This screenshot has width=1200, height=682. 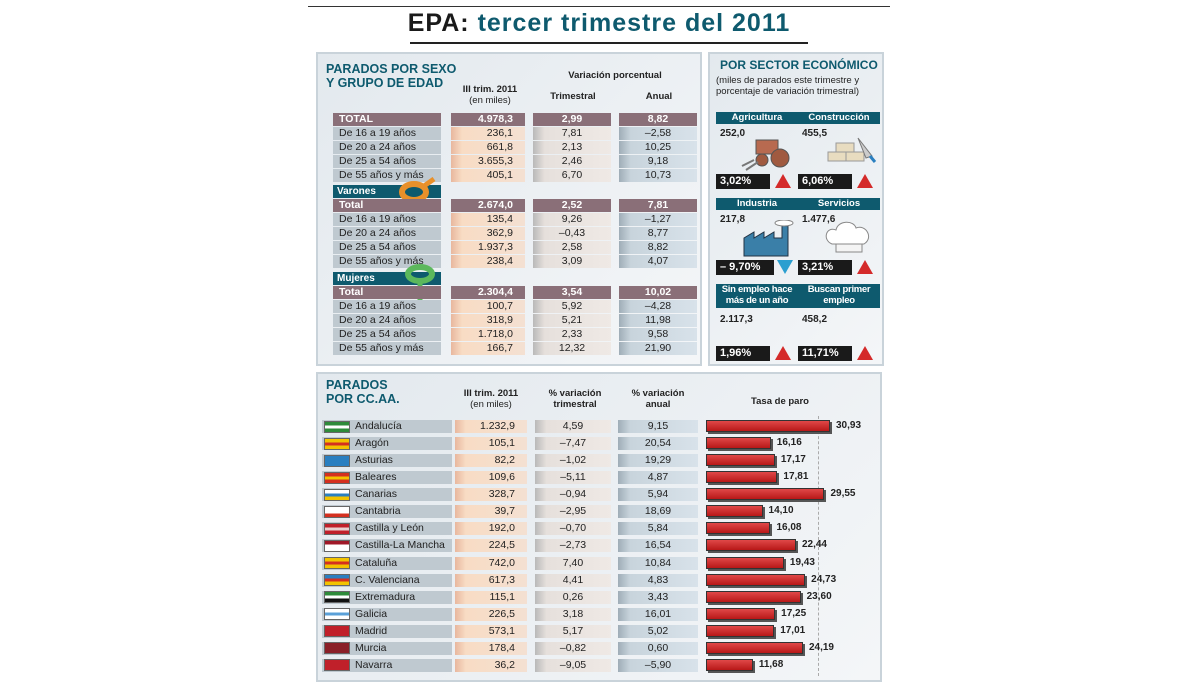 What do you see at coordinates (865, 353) in the screenshot?
I see `triangle-up-icon` at bounding box center [865, 353].